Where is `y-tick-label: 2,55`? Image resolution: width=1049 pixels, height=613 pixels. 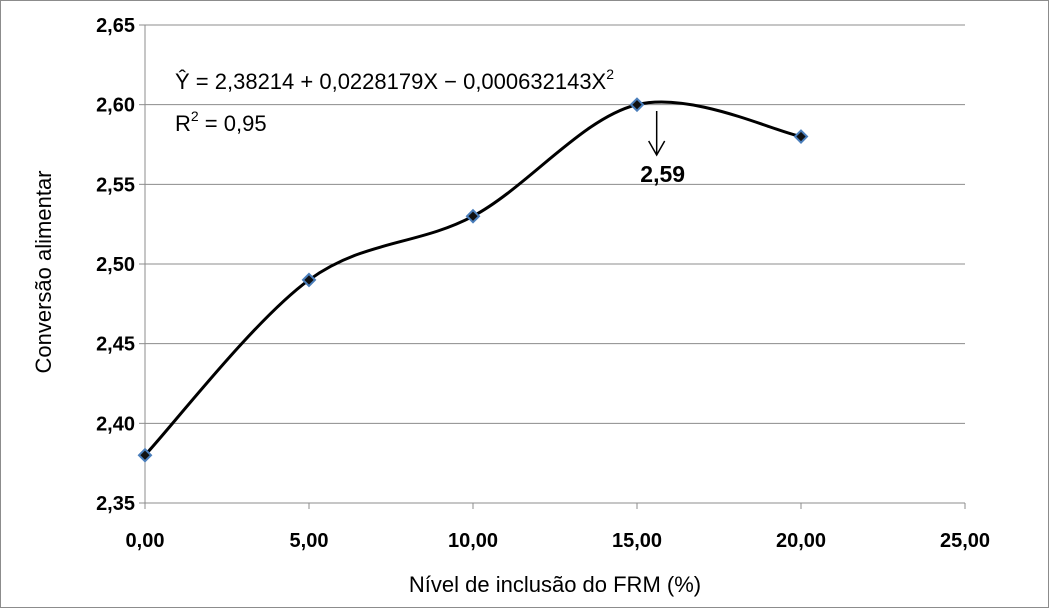
y-tick-label: 2,55 is located at coordinates (115, 185).